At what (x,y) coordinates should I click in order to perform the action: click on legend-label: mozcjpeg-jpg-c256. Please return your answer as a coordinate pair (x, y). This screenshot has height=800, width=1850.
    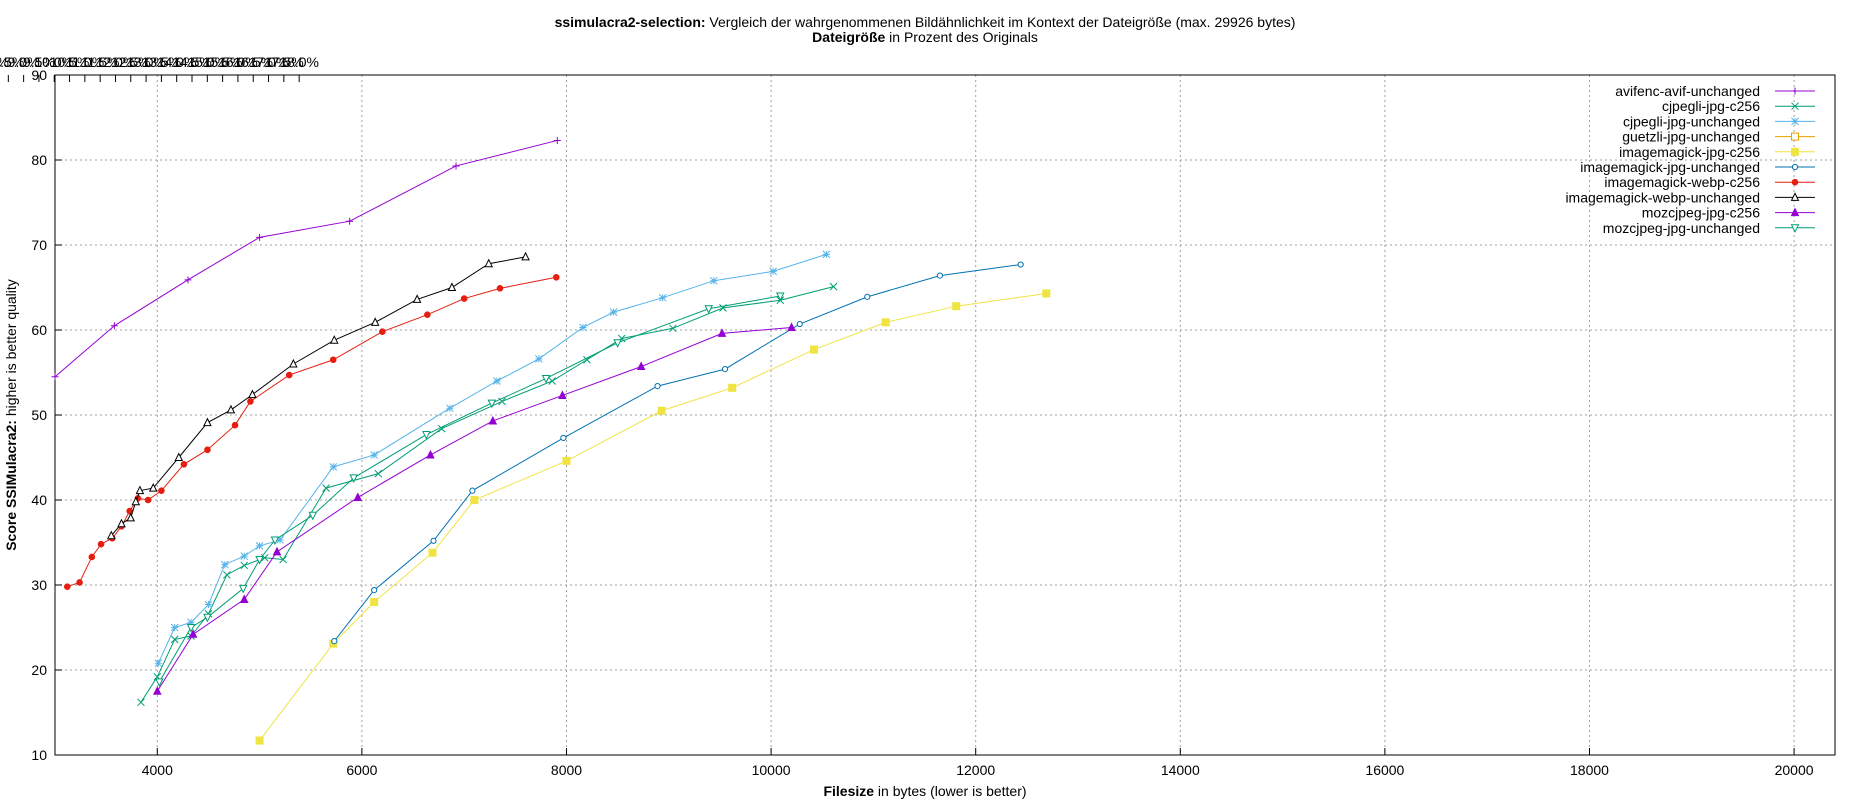
    Looking at the image, I should click on (1701, 213).